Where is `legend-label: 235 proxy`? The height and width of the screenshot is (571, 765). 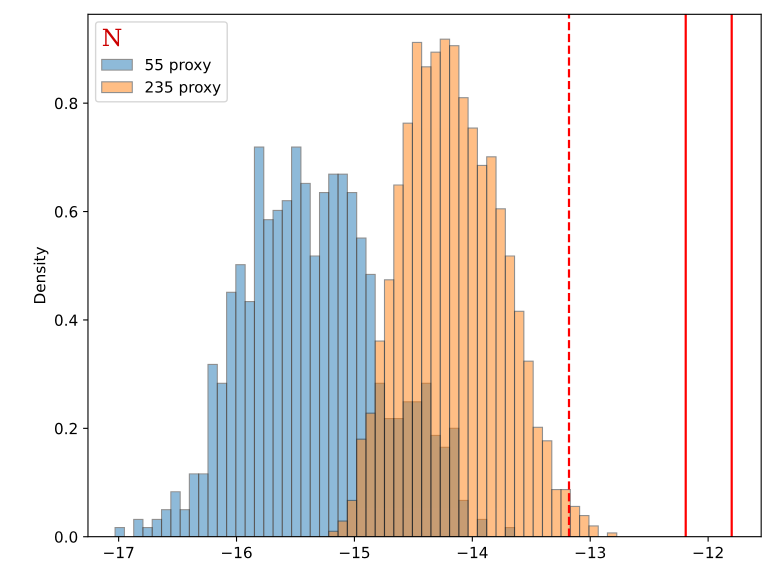 legend-label: 235 proxy is located at coordinates (183, 88).